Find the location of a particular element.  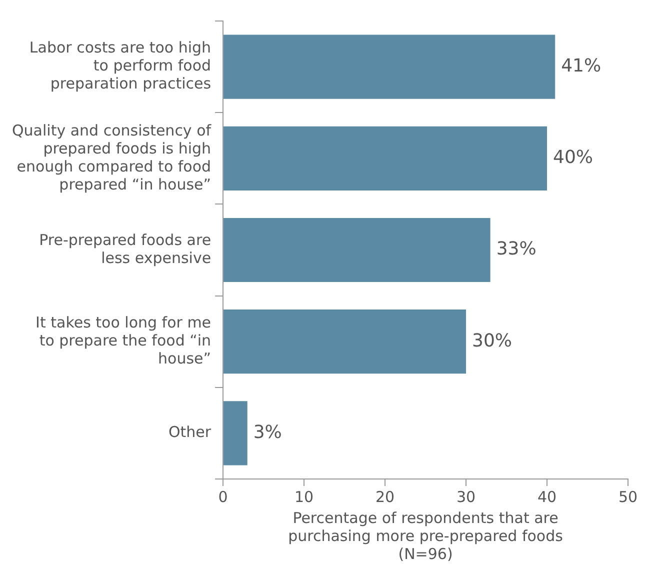

x-tick-label: 0 is located at coordinates (223, 497).